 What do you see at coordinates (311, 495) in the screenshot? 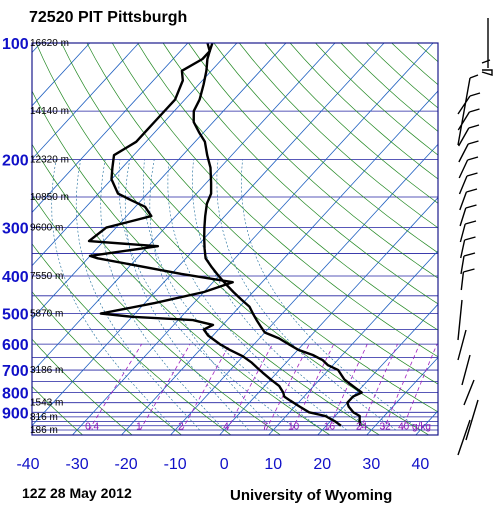
I see `footer-credit: University of Wyoming` at bounding box center [311, 495].